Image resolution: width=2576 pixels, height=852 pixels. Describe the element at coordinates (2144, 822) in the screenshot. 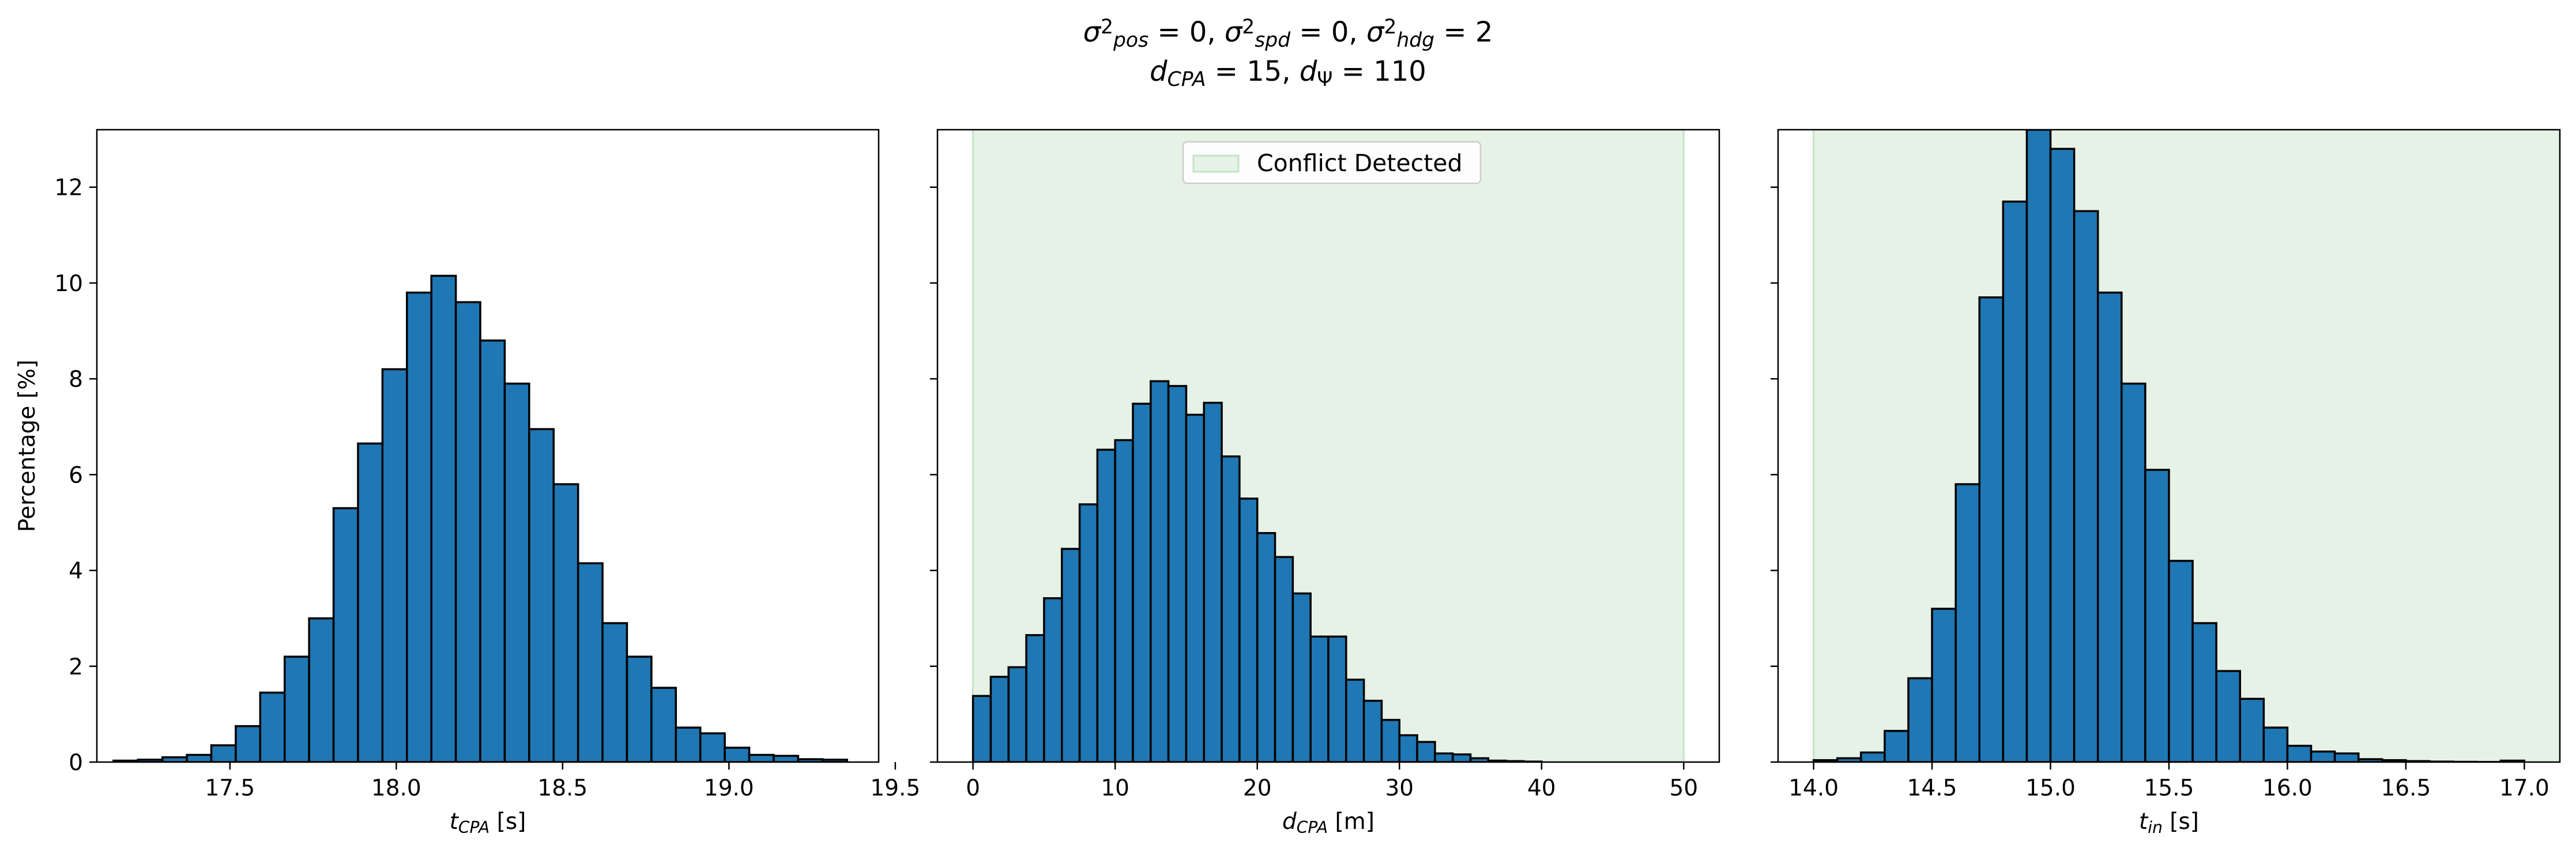

I see `text-part: t` at that location.